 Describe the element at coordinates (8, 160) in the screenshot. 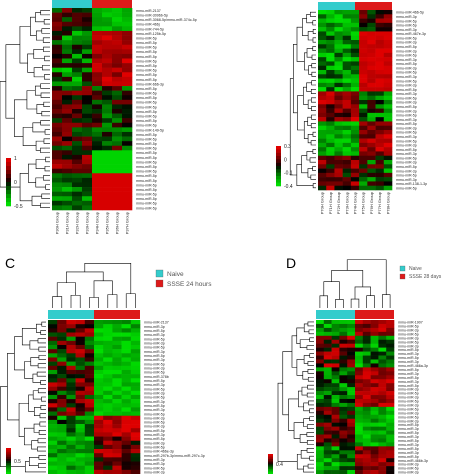

I see `panel-a-scale-swatch` at that location.